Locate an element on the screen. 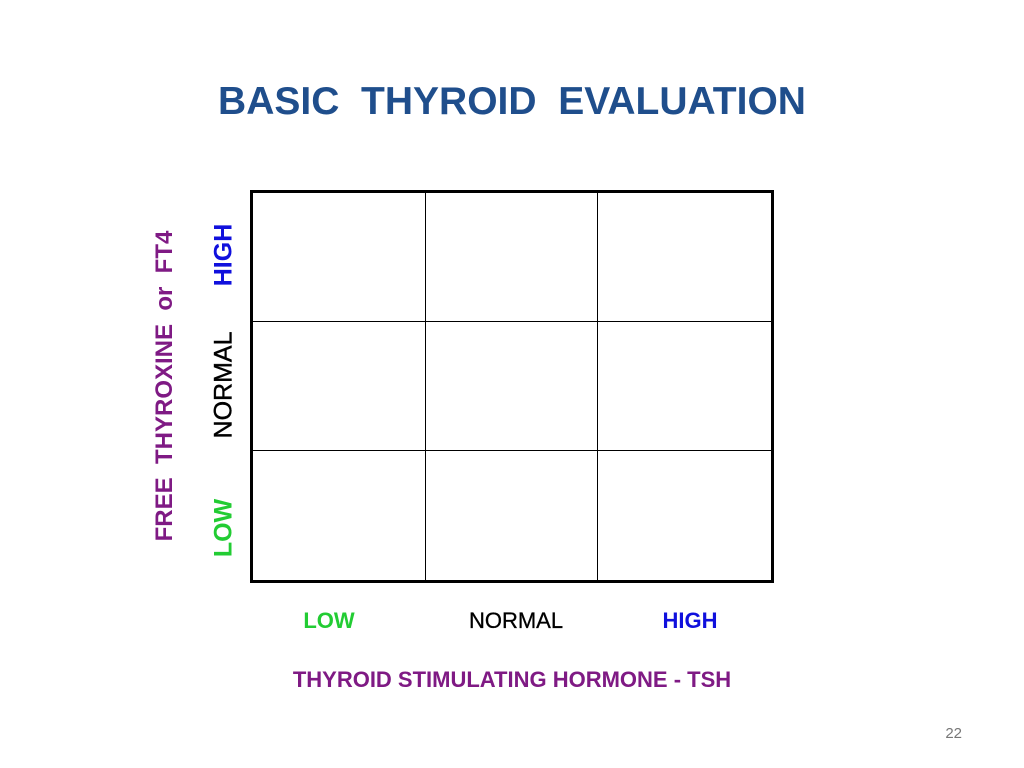 This screenshot has height=768, width=1024. x-axis-title: THYROID STIMULATING HORMONE - TSH is located at coordinates (512, 679).